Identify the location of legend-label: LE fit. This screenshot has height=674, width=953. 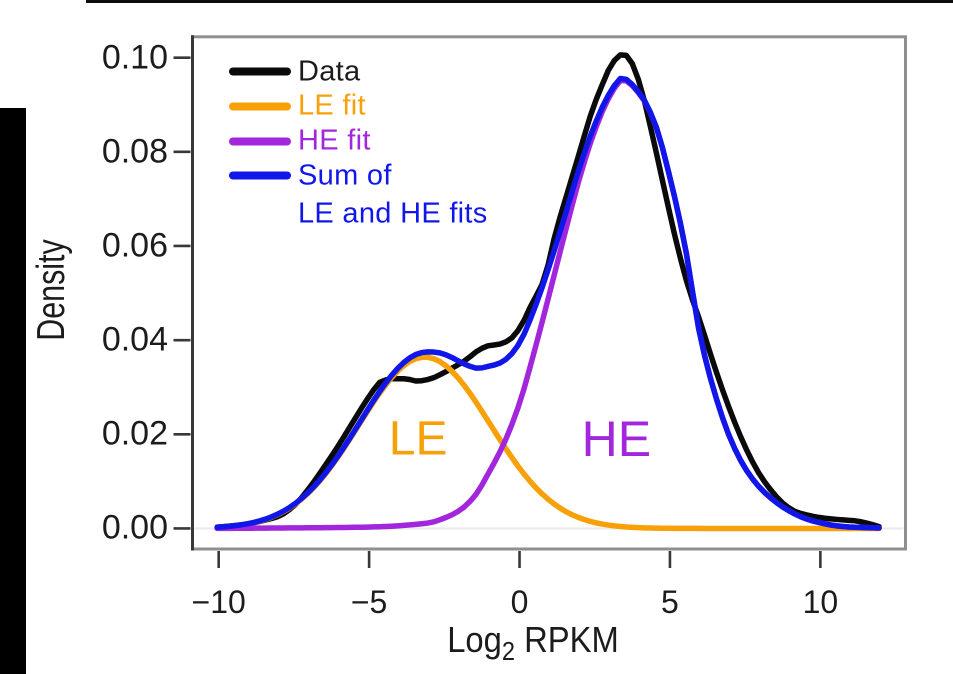
(332, 105).